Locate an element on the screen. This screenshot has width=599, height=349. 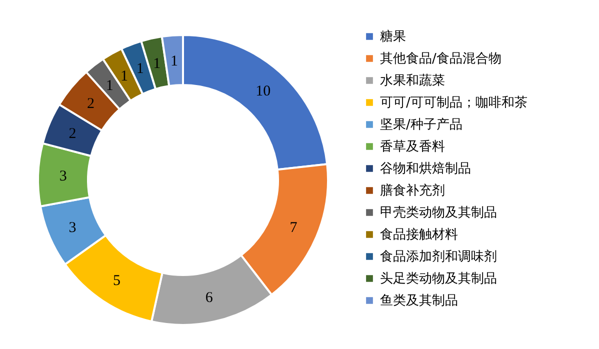
legend-label: 水果和蔬菜 is located at coordinates (412, 81).